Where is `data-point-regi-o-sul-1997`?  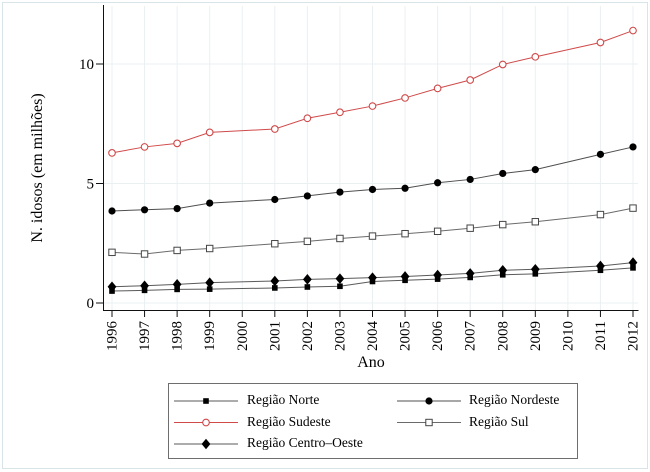
data-point-regi-o-sul-1997 is located at coordinates (144, 254).